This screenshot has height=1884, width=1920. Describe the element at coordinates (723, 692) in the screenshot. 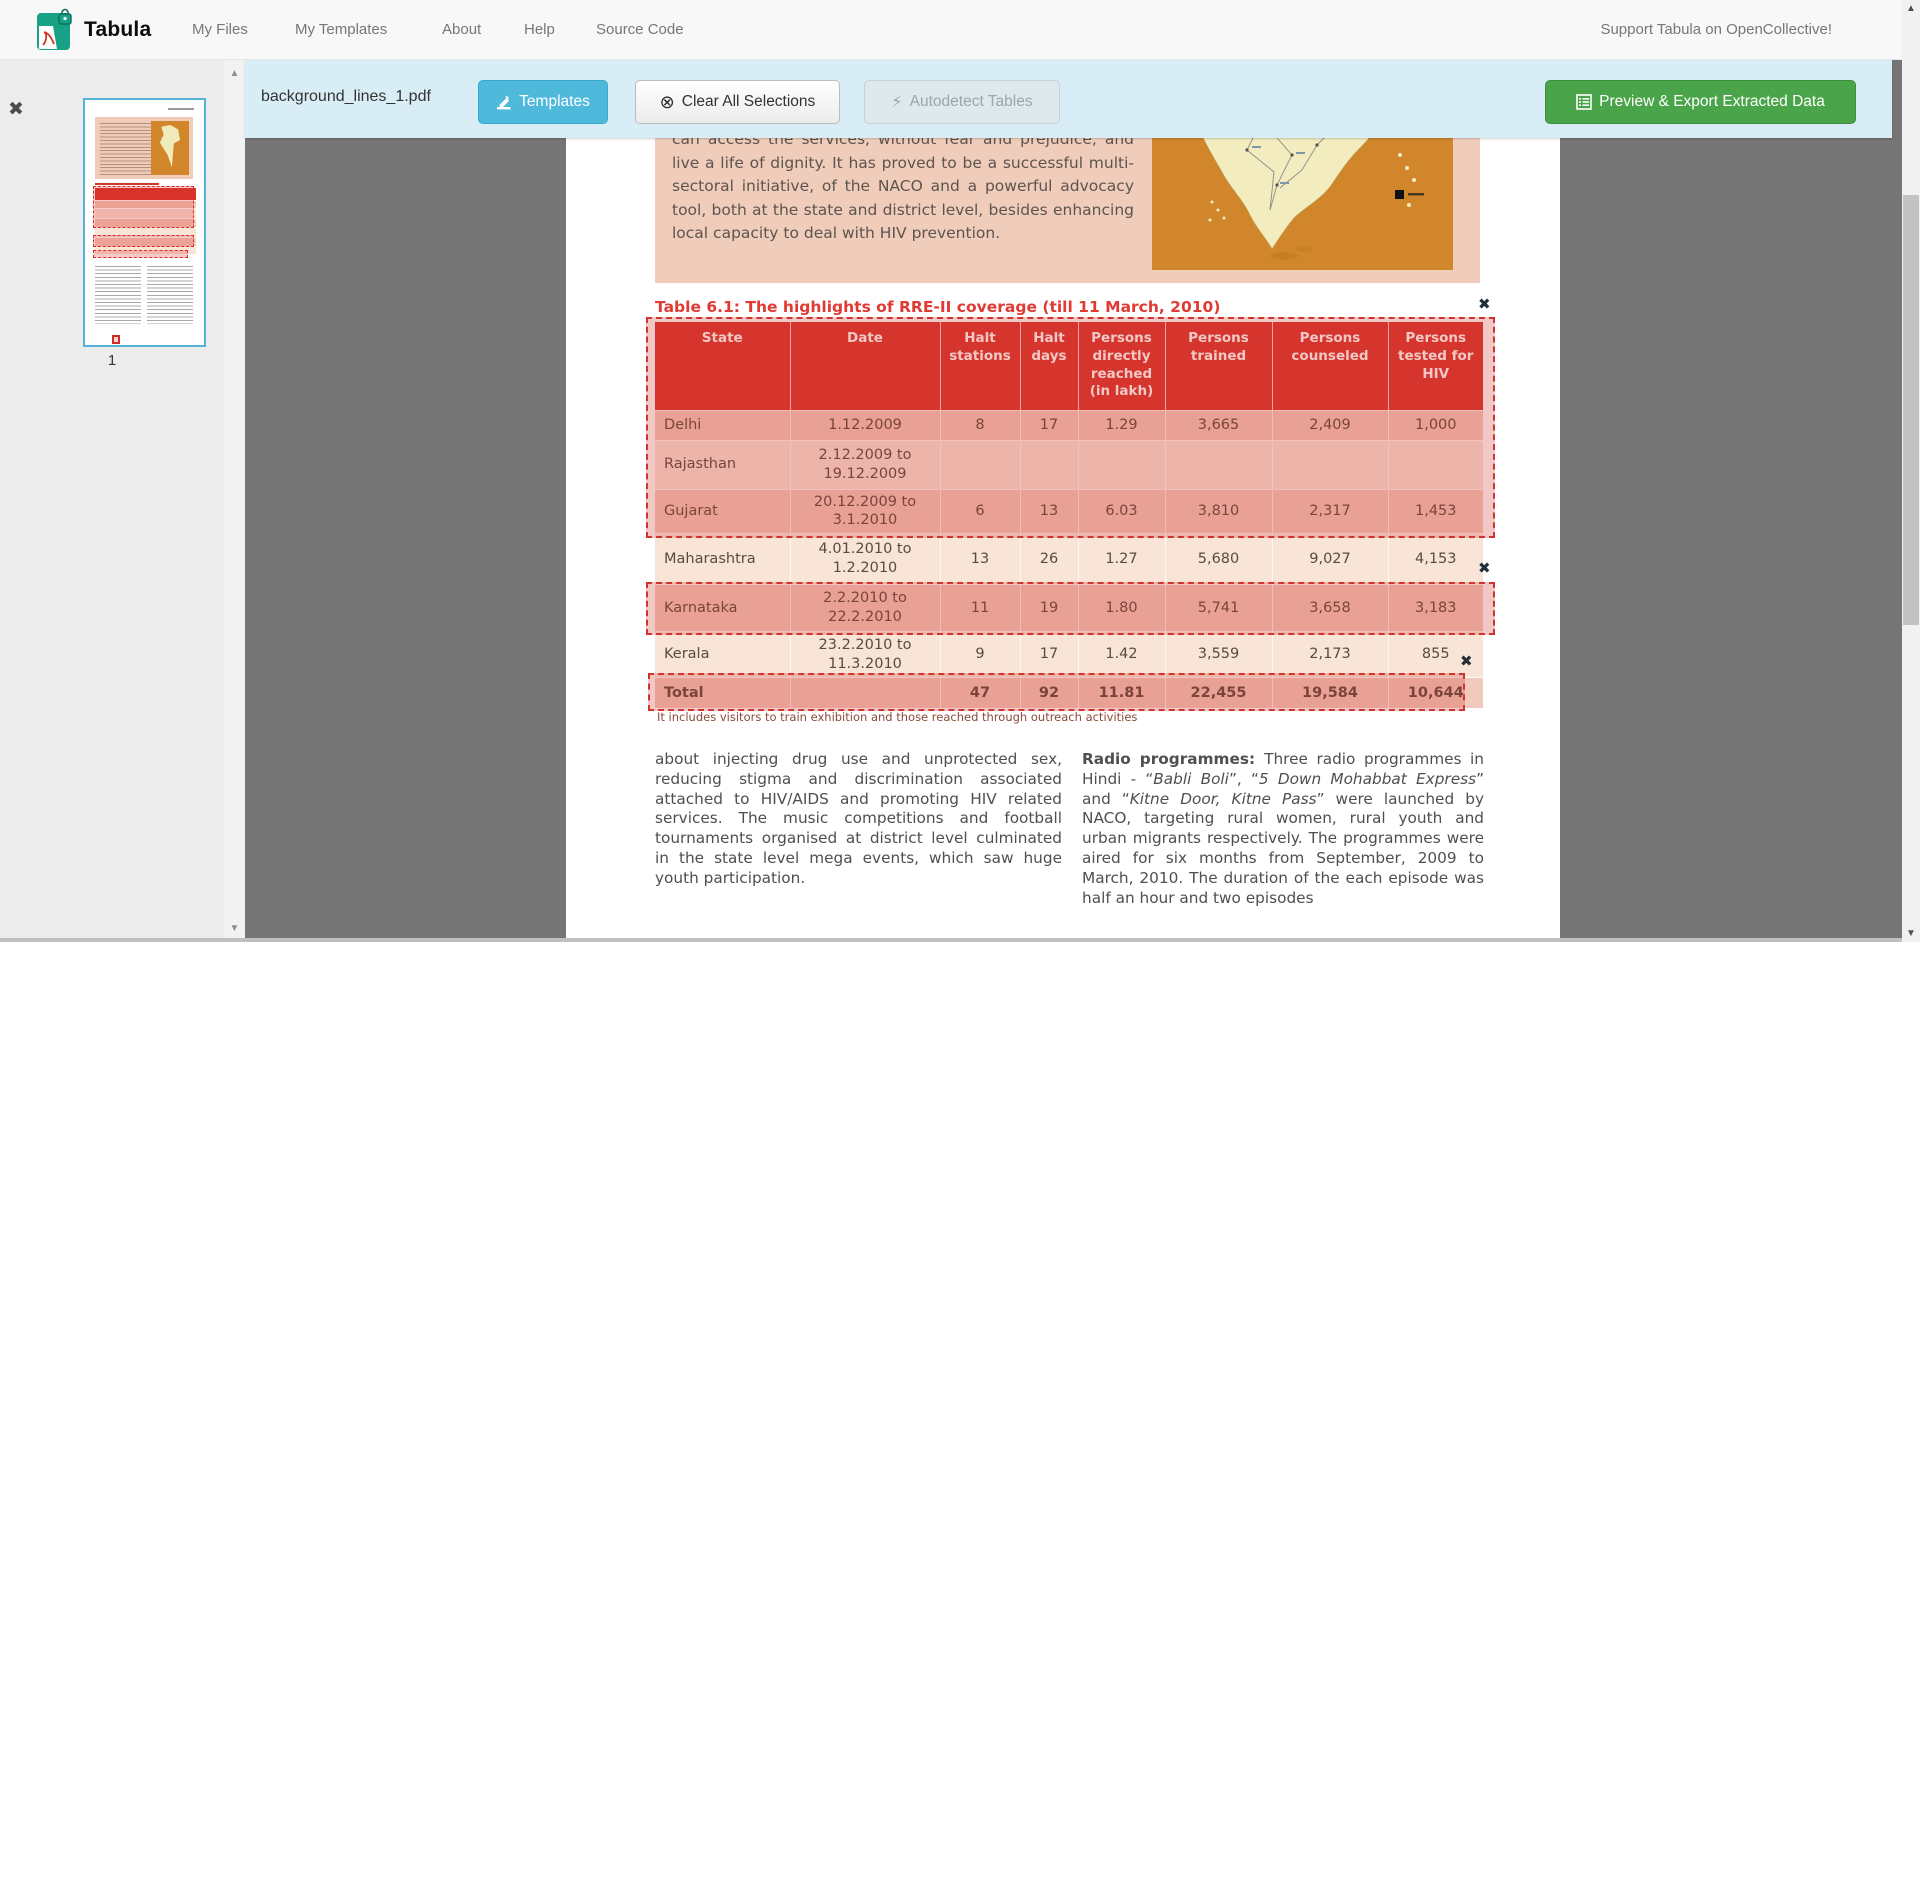

I see `table-cell: Total` at that location.